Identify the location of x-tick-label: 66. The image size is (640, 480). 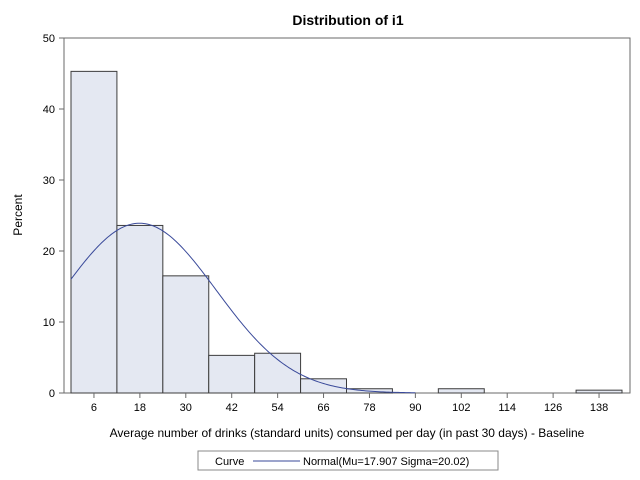
(323, 408).